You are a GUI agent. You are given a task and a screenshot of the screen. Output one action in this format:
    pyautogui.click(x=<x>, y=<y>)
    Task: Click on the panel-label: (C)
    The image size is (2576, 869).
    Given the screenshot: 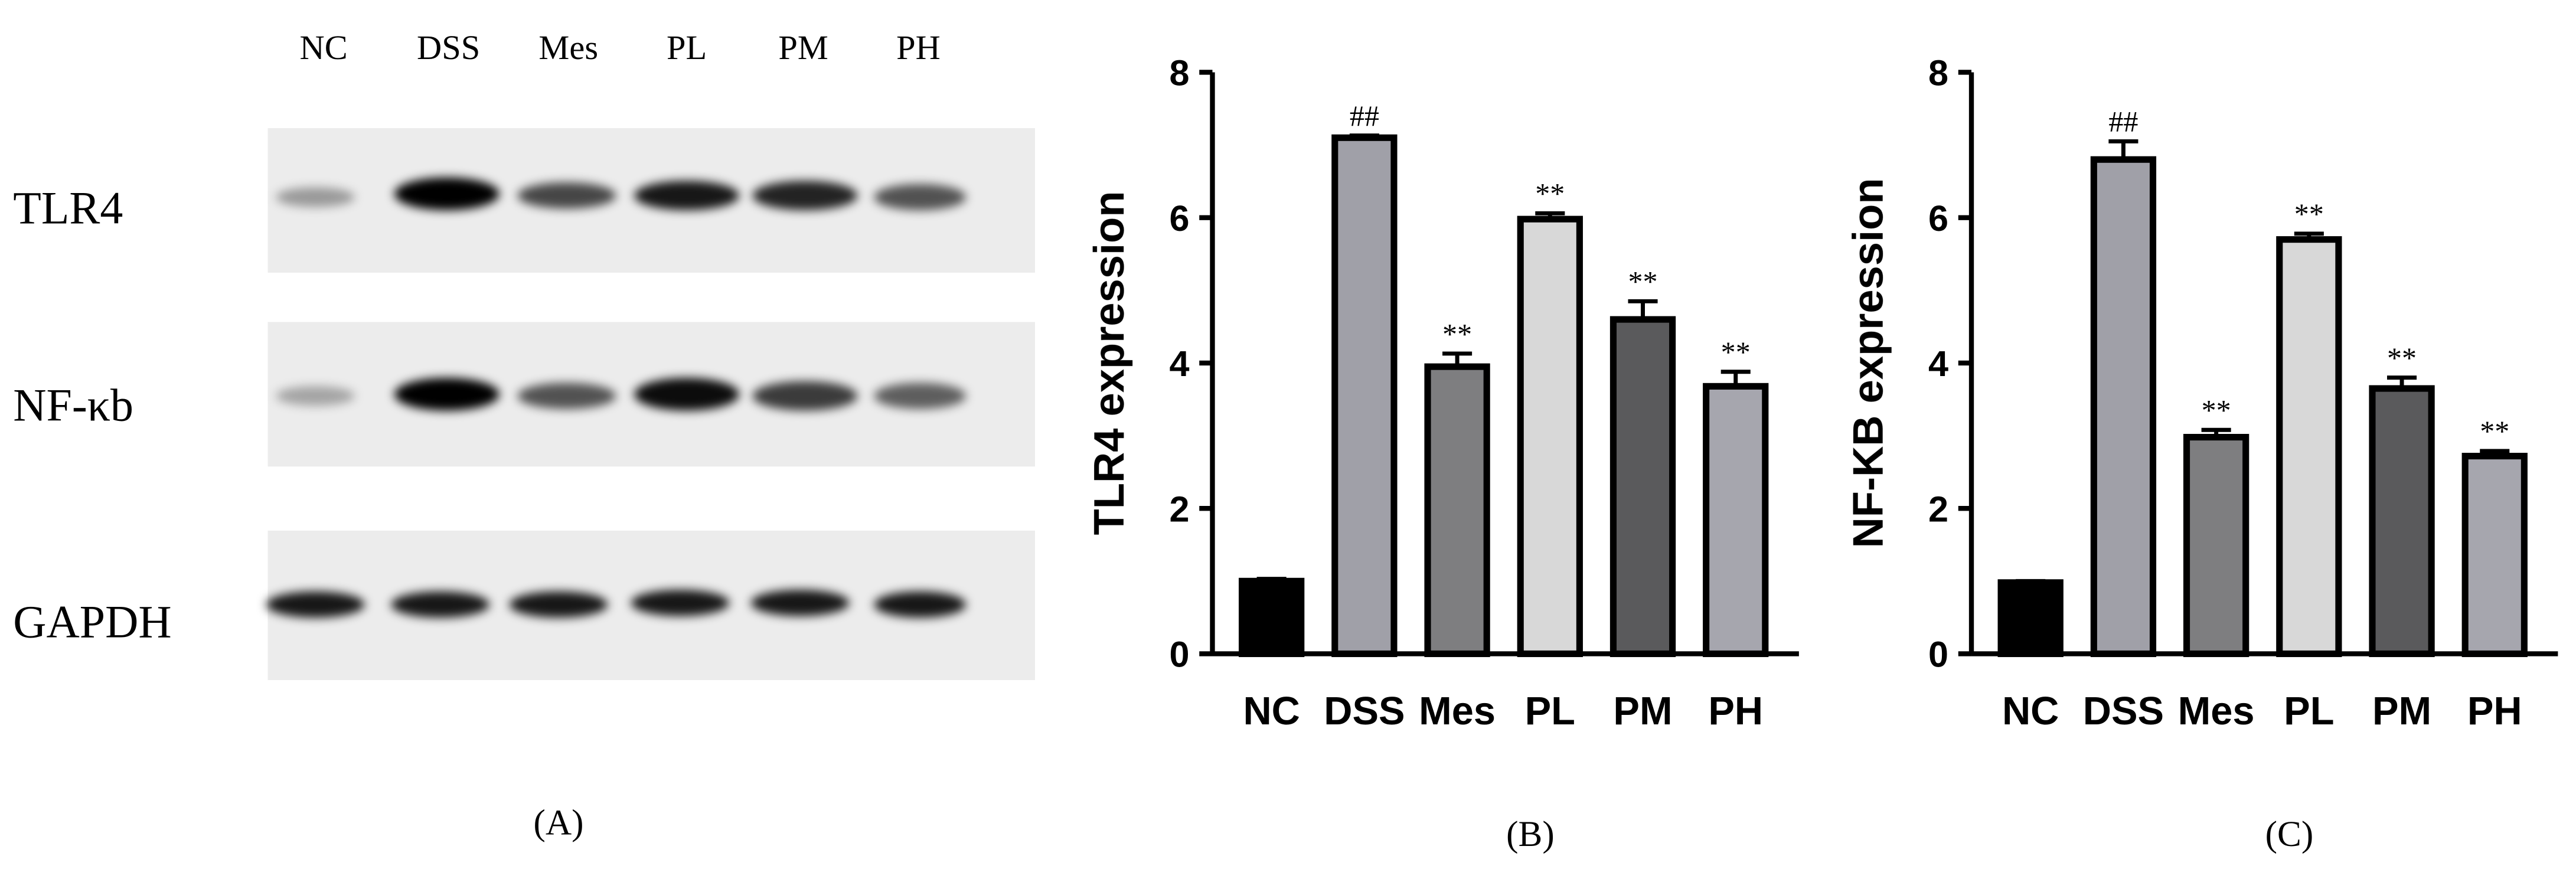 What is the action you would take?
    pyautogui.click(x=2289, y=834)
    